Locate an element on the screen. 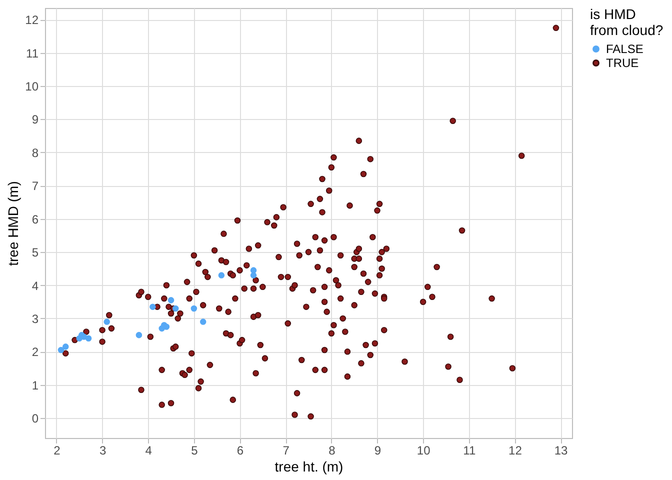  y-tick-label: 8 is located at coordinates (35, 153).